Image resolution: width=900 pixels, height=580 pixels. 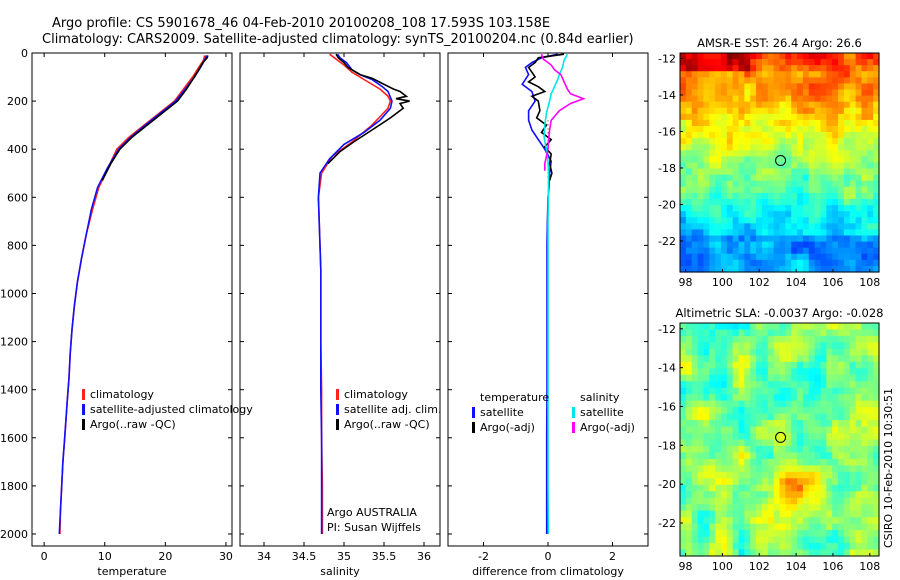 I want to click on y-tick-label: 1200, so click(x=14, y=342).